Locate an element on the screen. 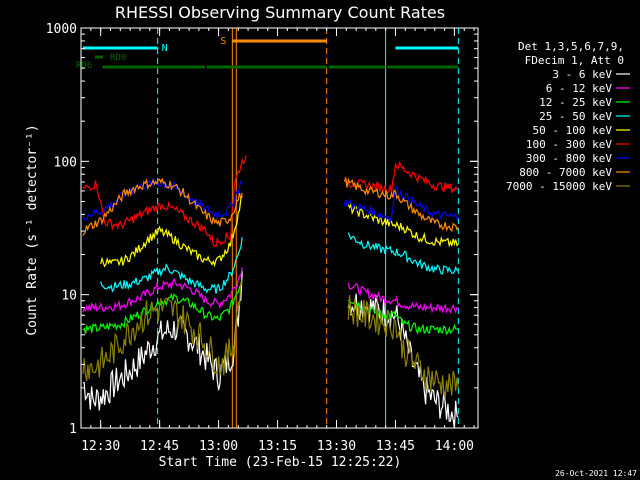 This screenshot has height=480, width=640. y-axis-label: Count Rate (s⁻¹ detector⁻¹) is located at coordinates (32, 229).